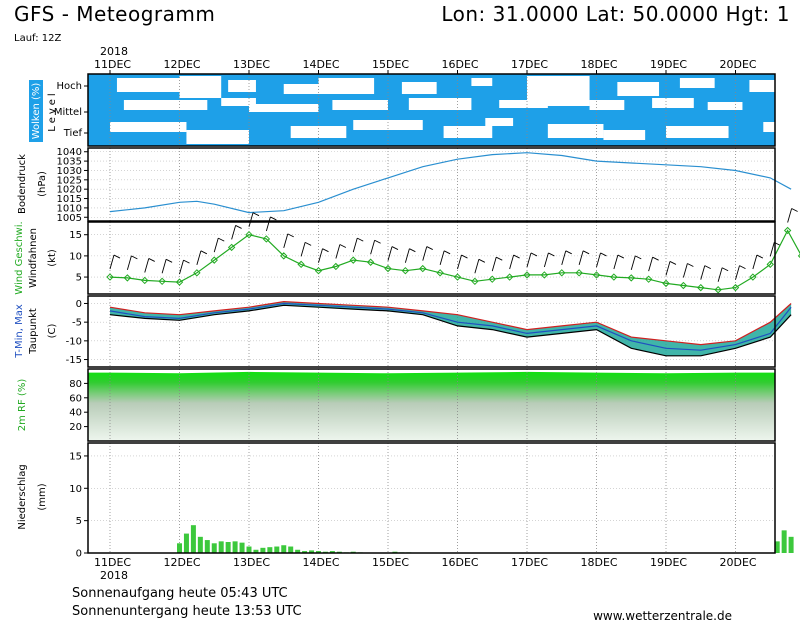 This screenshot has height=625, width=800. What do you see at coordinates (73, 133) in the screenshot?
I see `cloud-level-label: Tief` at bounding box center [73, 133].